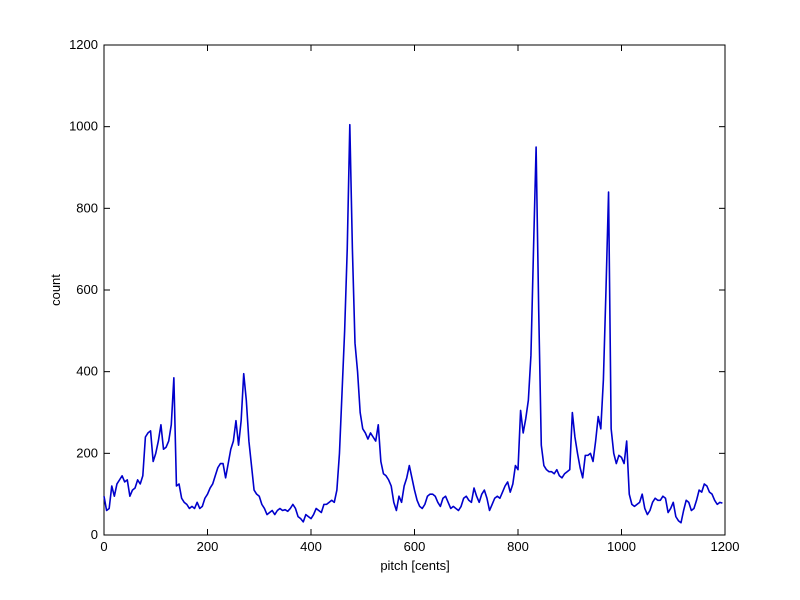 This screenshot has width=800, height=600. I want to click on y-tick-label: 0, so click(94, 534).